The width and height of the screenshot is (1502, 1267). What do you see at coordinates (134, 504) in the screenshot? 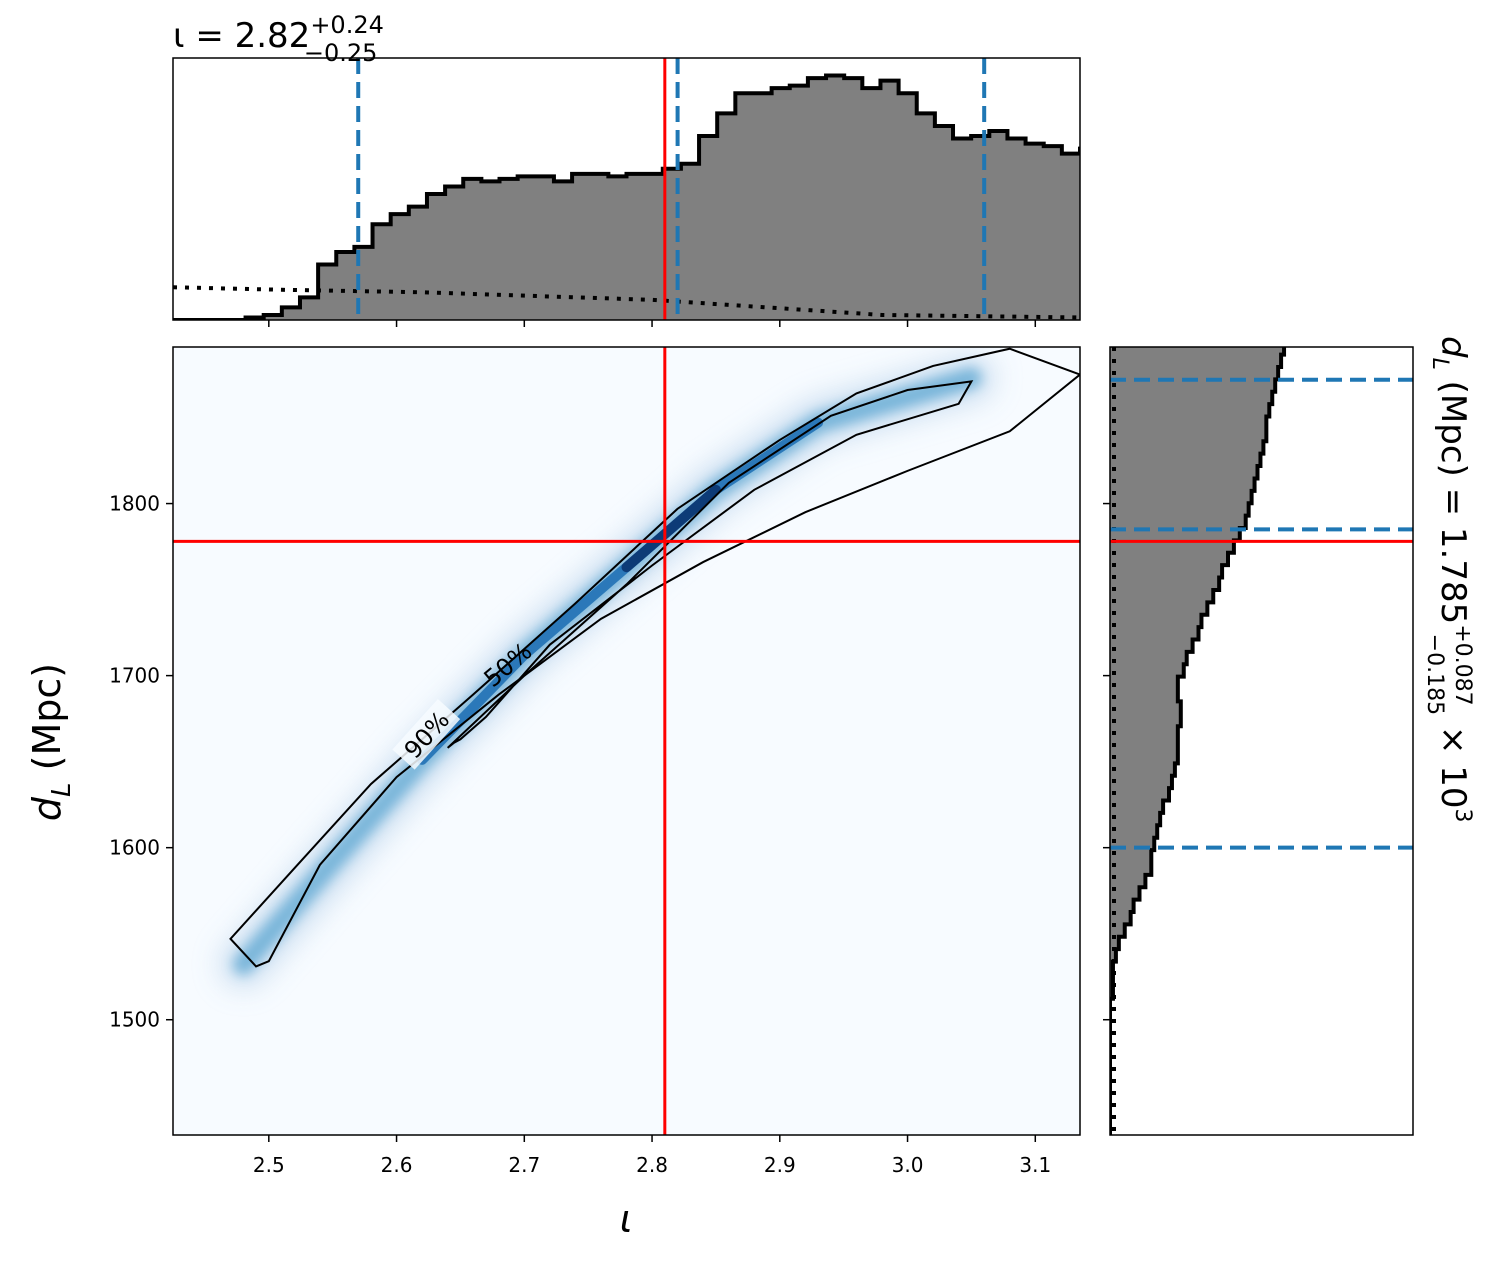
I see `y-tick-label-3: 1800` at bounding box center [134, 504].